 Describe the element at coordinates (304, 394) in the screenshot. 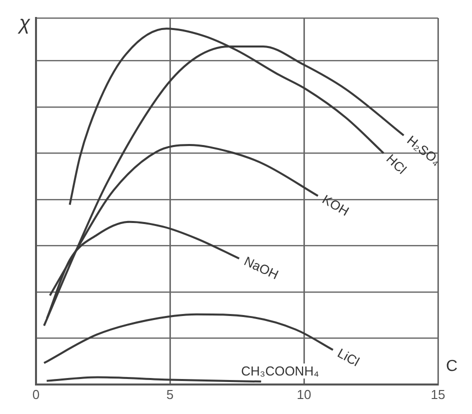

I see `x-tick-label: 10` at that location.